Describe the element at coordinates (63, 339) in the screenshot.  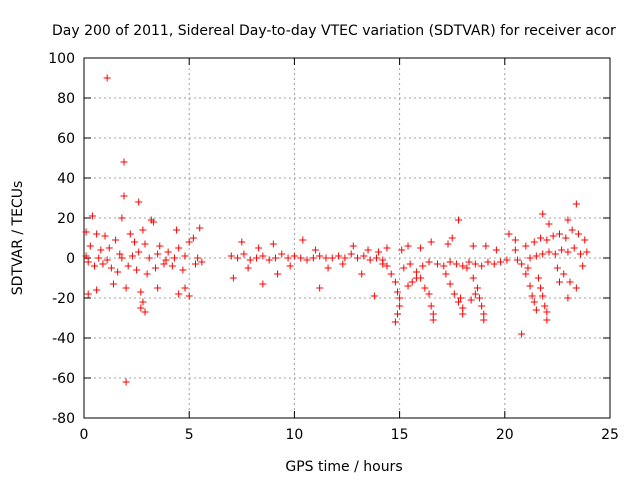
I see `y-tick-label: -40` at that location.